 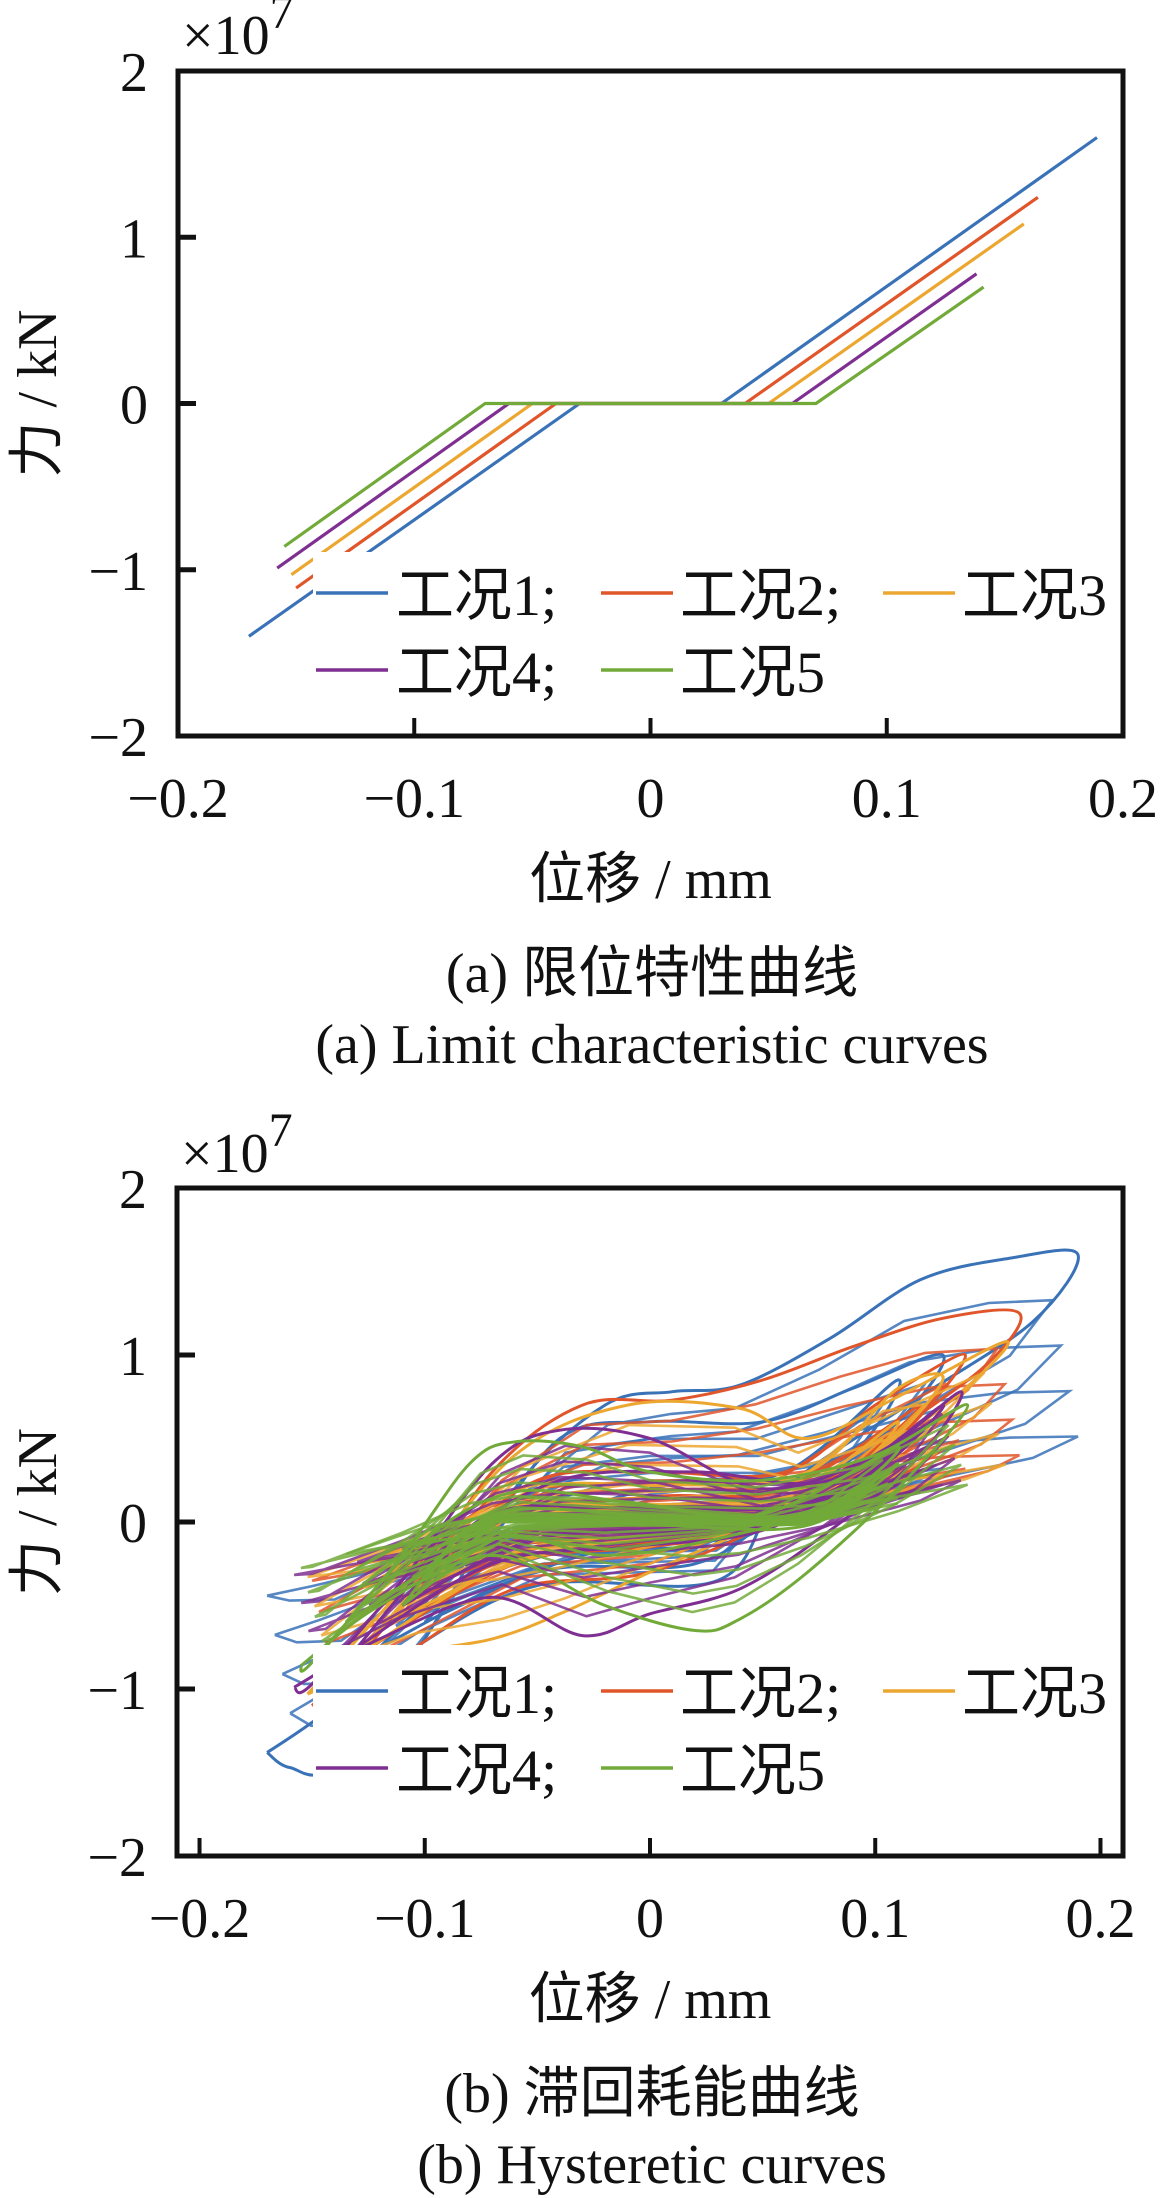 What do you see at coordinates (651, 1045) in the screenshot?
I see `caption-en: (a) Limit characteristic curves` at bounding box center [651, 1045].